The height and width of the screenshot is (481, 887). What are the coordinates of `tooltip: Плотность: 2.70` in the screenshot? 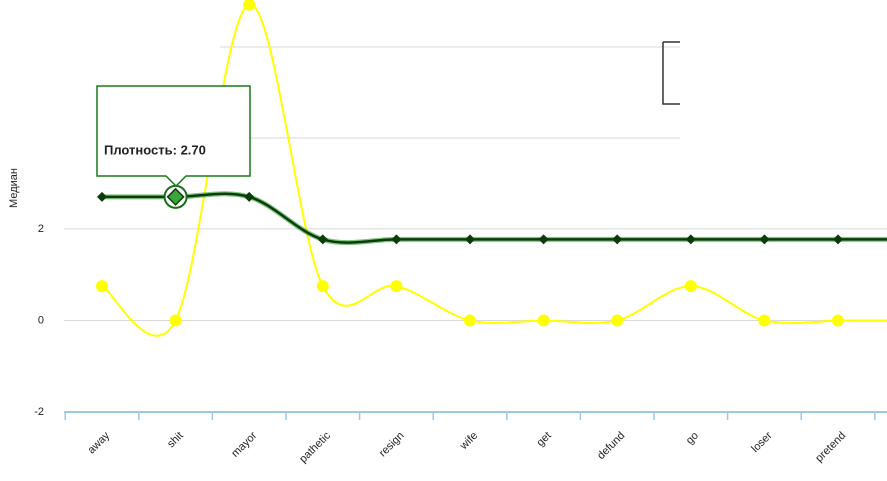 It's located at (173, 136).